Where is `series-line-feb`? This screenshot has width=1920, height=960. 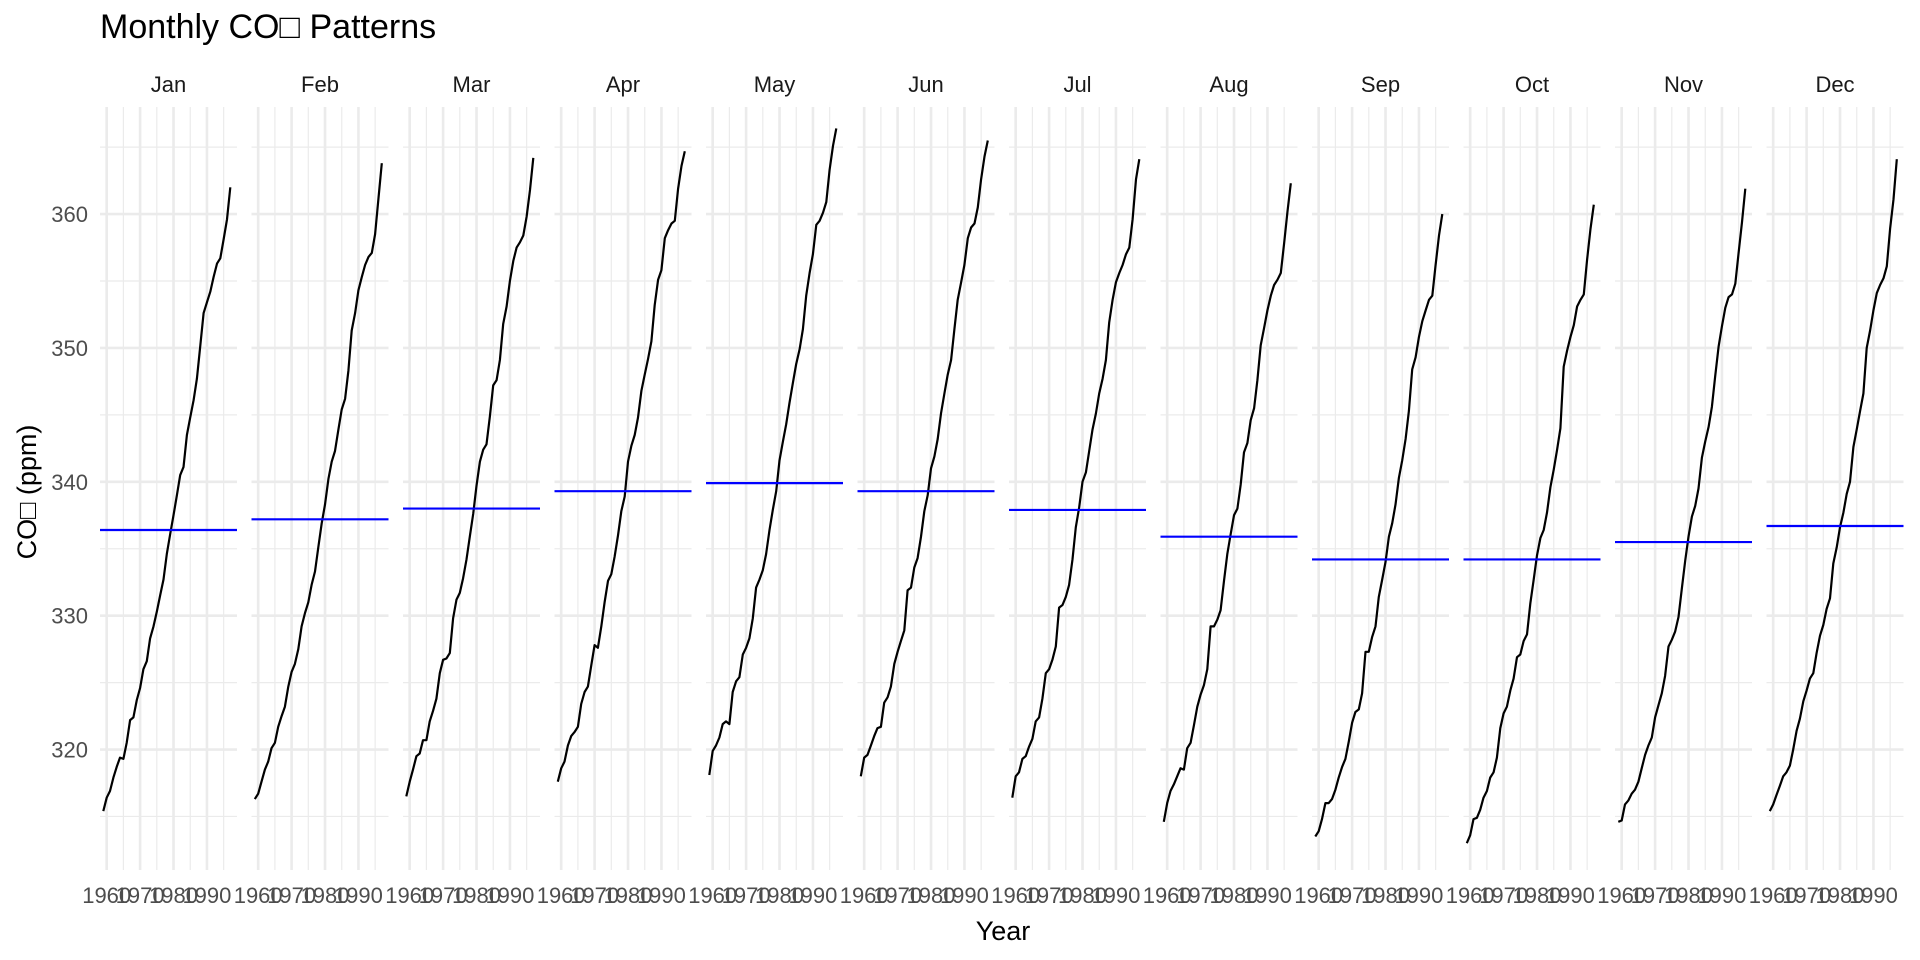
series-line-feb is located at coordinates (318, 481).